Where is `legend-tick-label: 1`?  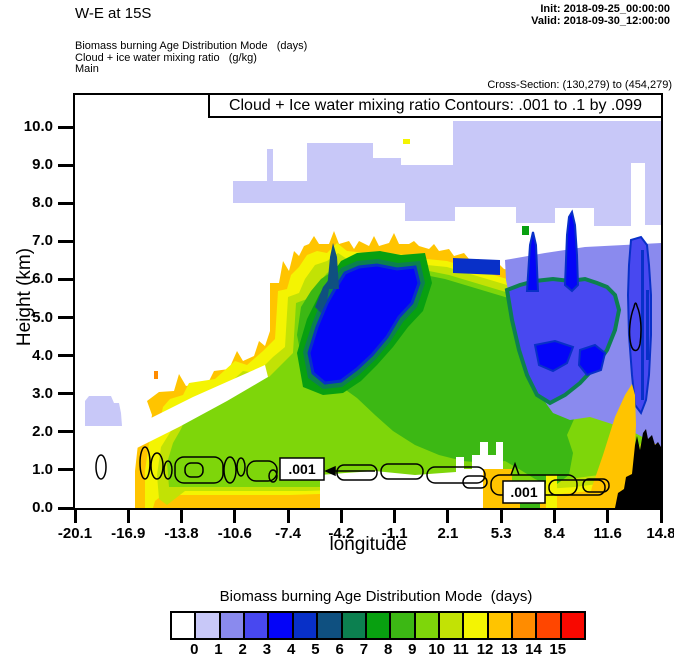
legend-tick-label: 1 is located at coordinates (218, 649).